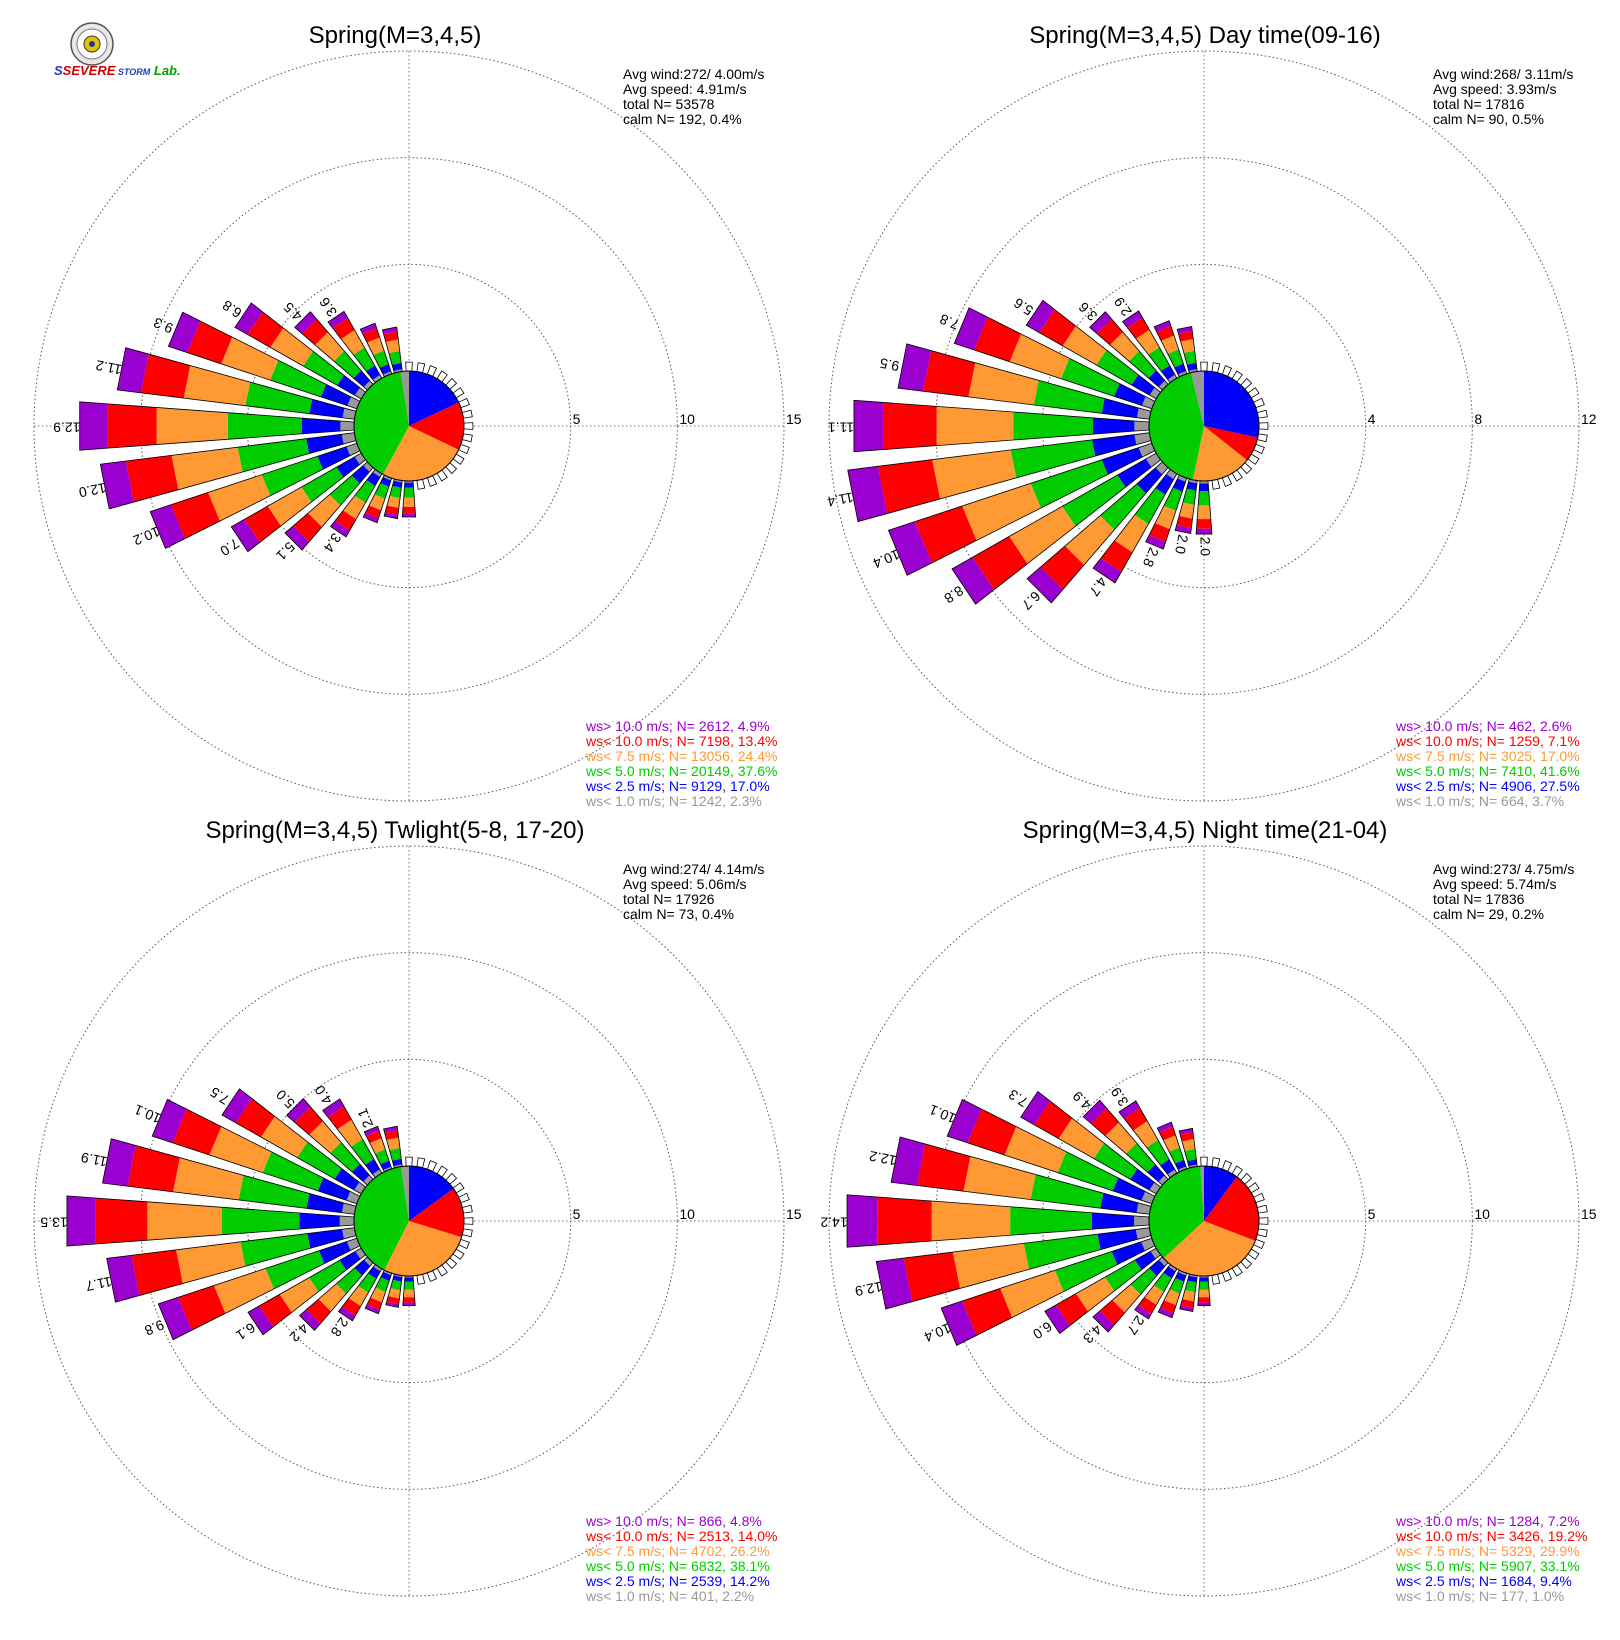 The height and width of the screenshot is (1640, 1620). Describe the element at coordinates (66, 427) in the screenshot. I see `petal-label: 12.9` at that location.